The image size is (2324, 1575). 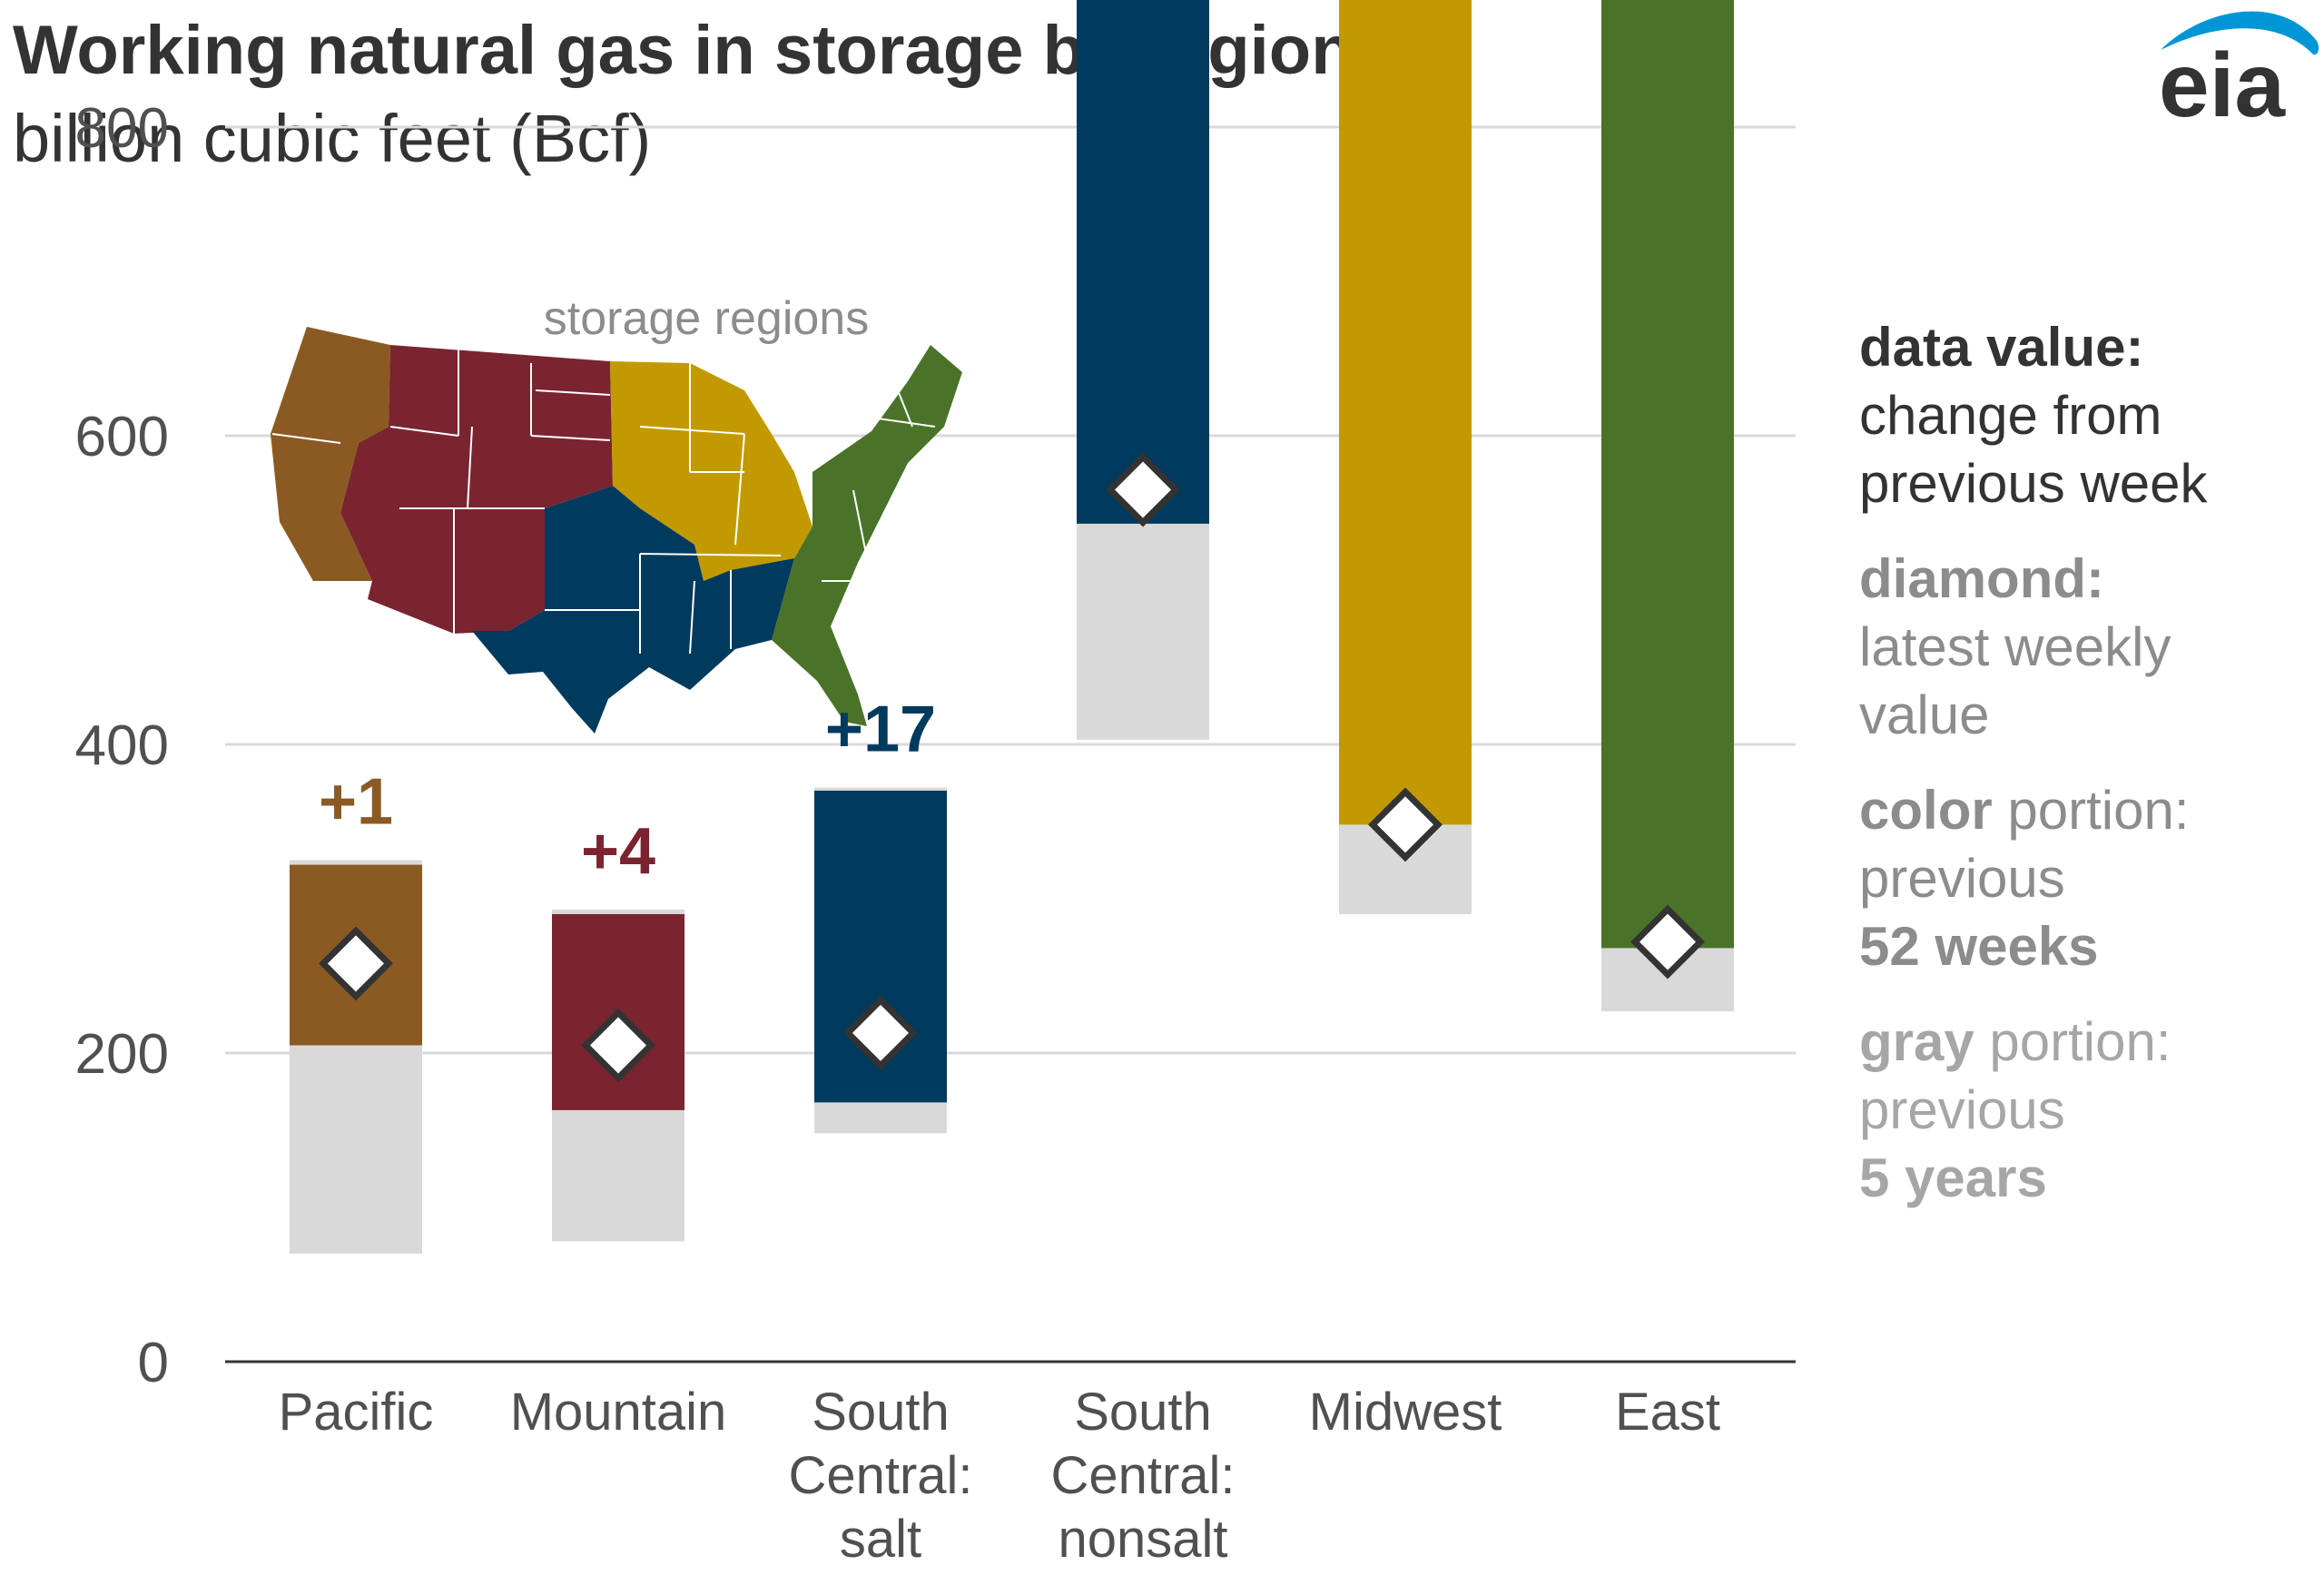 I want to click on legend-diamond-line1: latest weekly, so click(x=2015, y=647).